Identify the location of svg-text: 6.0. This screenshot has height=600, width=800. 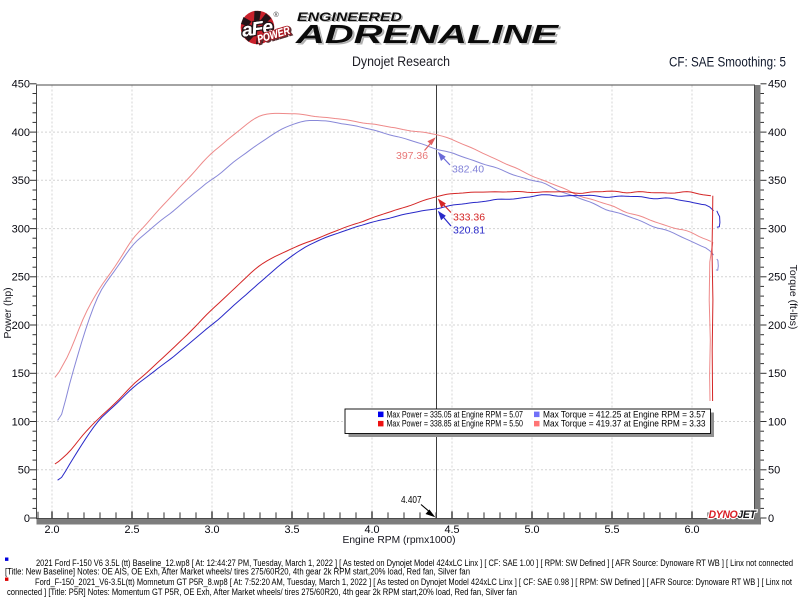
(691, 530).